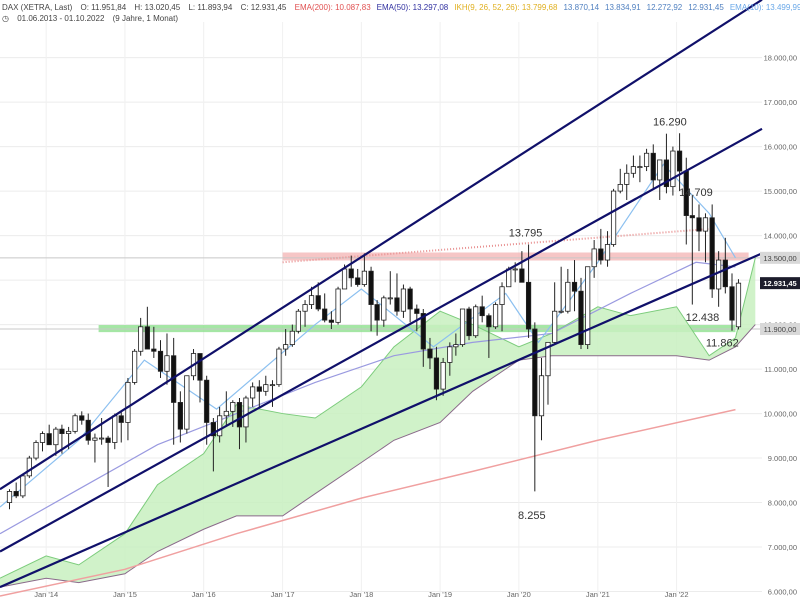  Describe the element at coordinates (157, 7) in the screenshot. I see `high-value: H: 13.020,45` at that location.